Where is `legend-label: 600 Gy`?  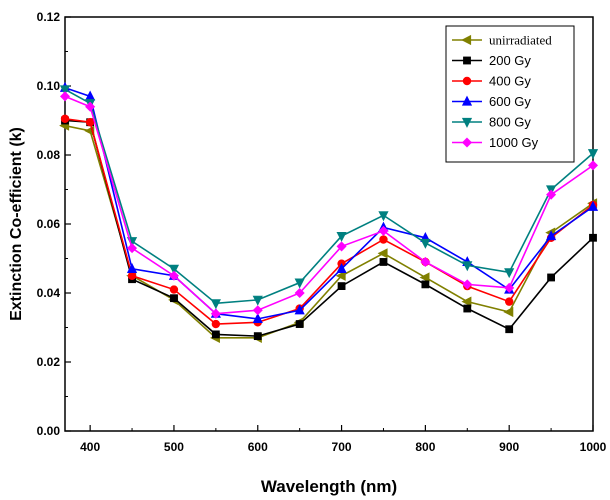
legend-label: 600 Gy is located at coordinates (510, 101).